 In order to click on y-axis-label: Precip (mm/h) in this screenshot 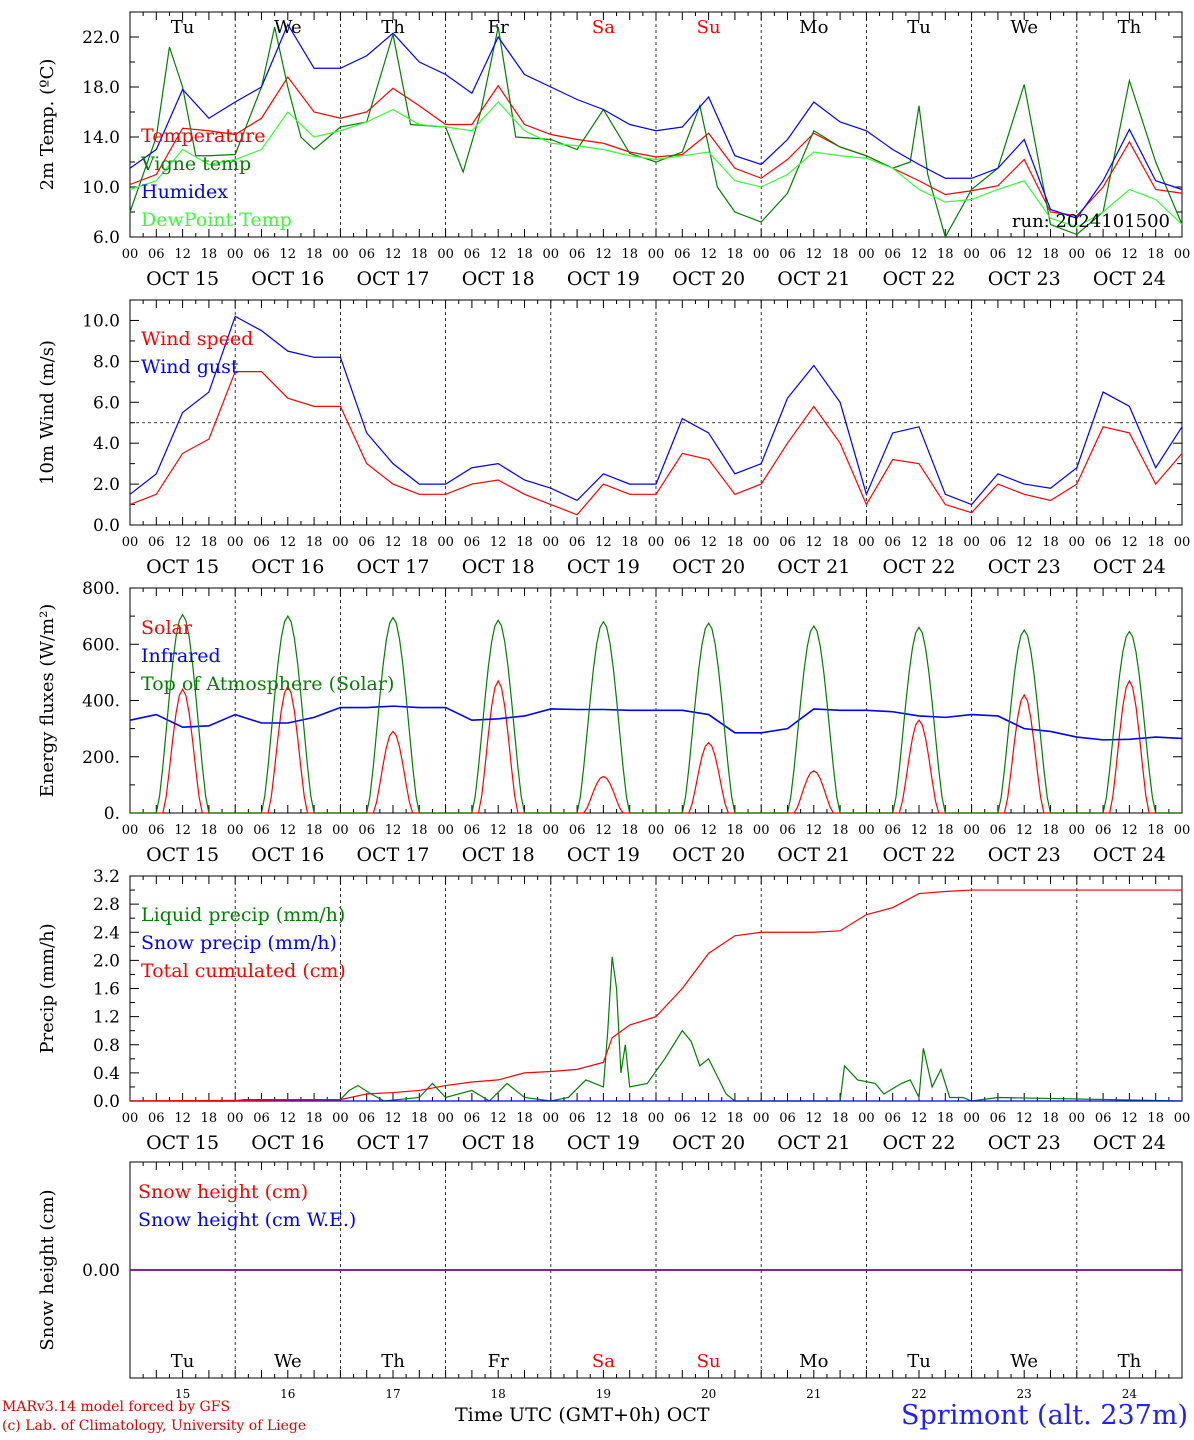, I will do `click(47, 988)`.